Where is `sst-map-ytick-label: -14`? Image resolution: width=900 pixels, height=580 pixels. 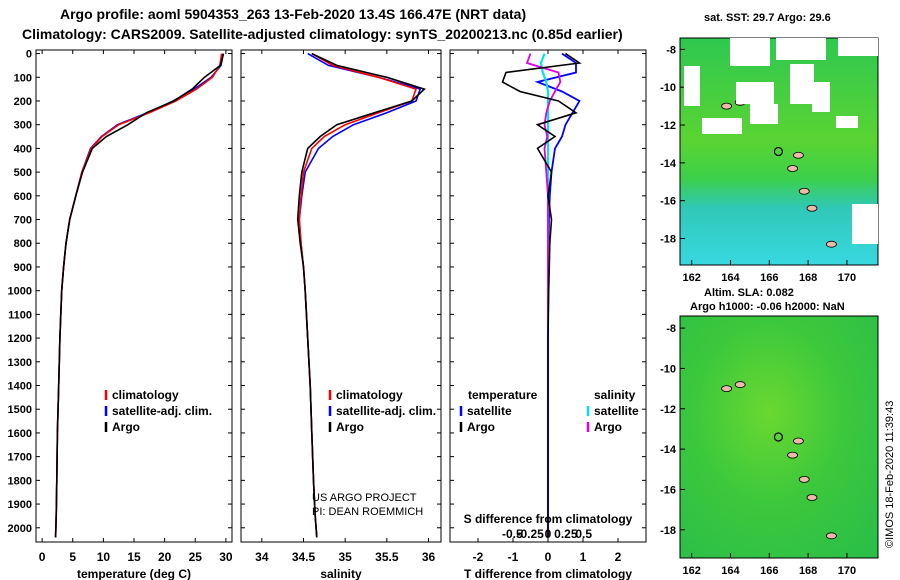
sst-map-ytick-label: -14 is located at coordinates (668, 164).